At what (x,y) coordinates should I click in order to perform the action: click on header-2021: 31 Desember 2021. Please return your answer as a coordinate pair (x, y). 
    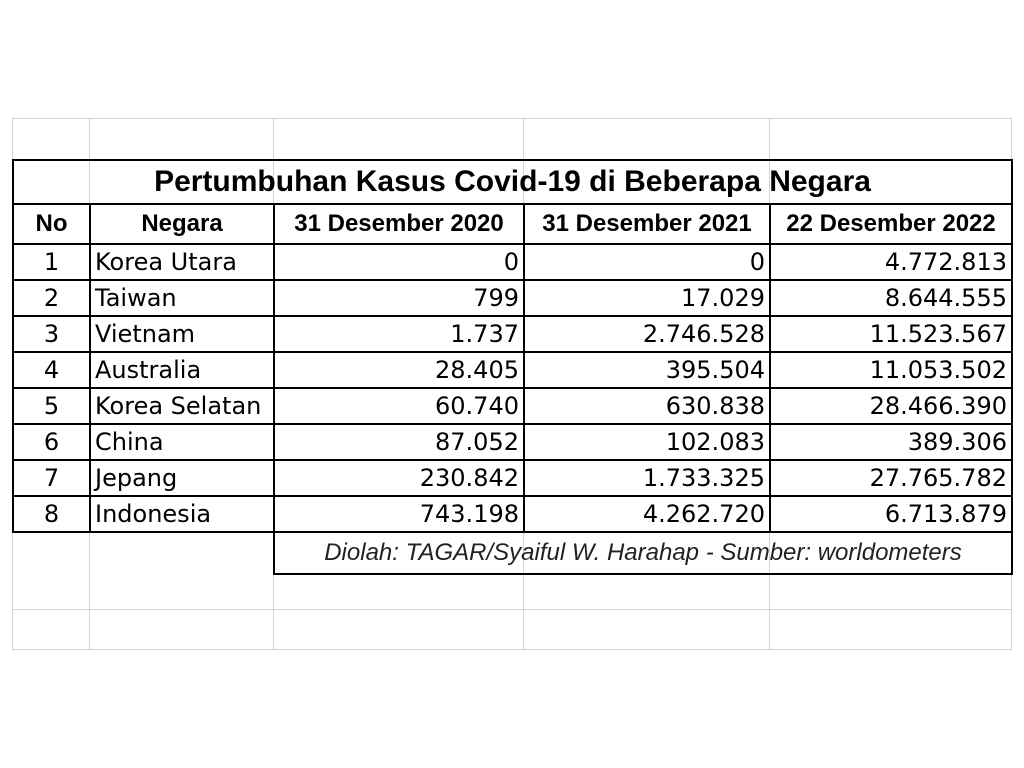
    Looking at the image, I should click on (647, 224).